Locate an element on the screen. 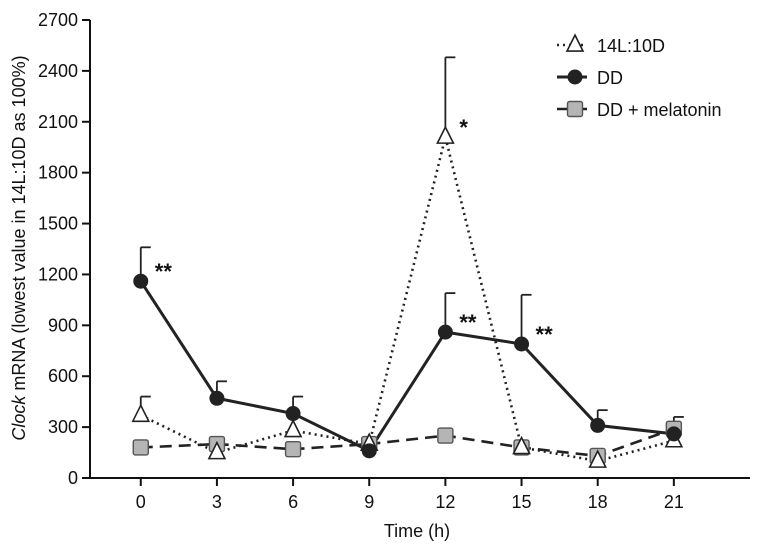  significance-annotation: * is located at coordinates (463, 127).